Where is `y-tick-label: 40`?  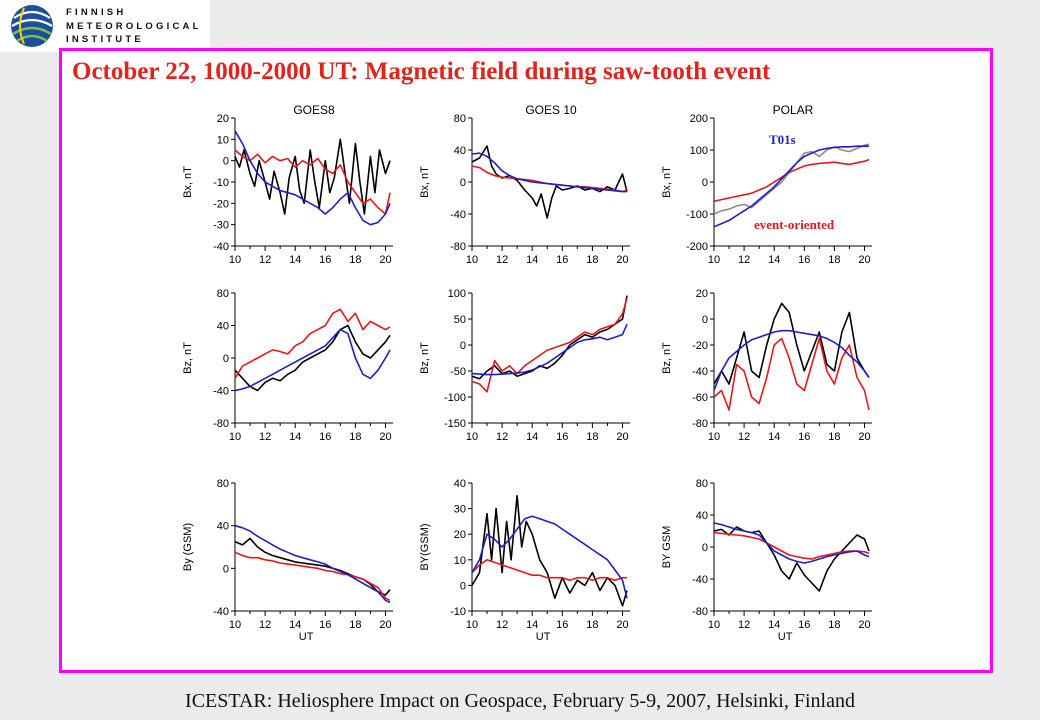 y-tick-label: 40 is located at coordinates (460, 151).